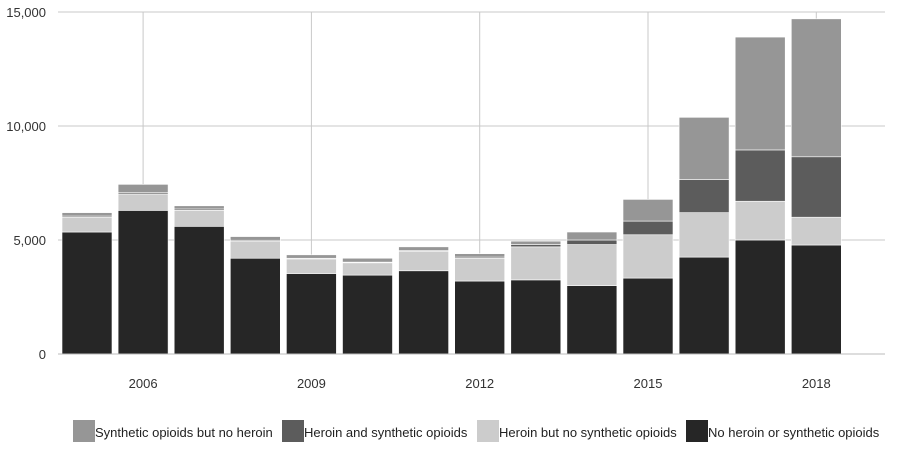 This screenshot has width=900, height=449. I want to click on y-tick-label: 15,000, so click(26, 12).